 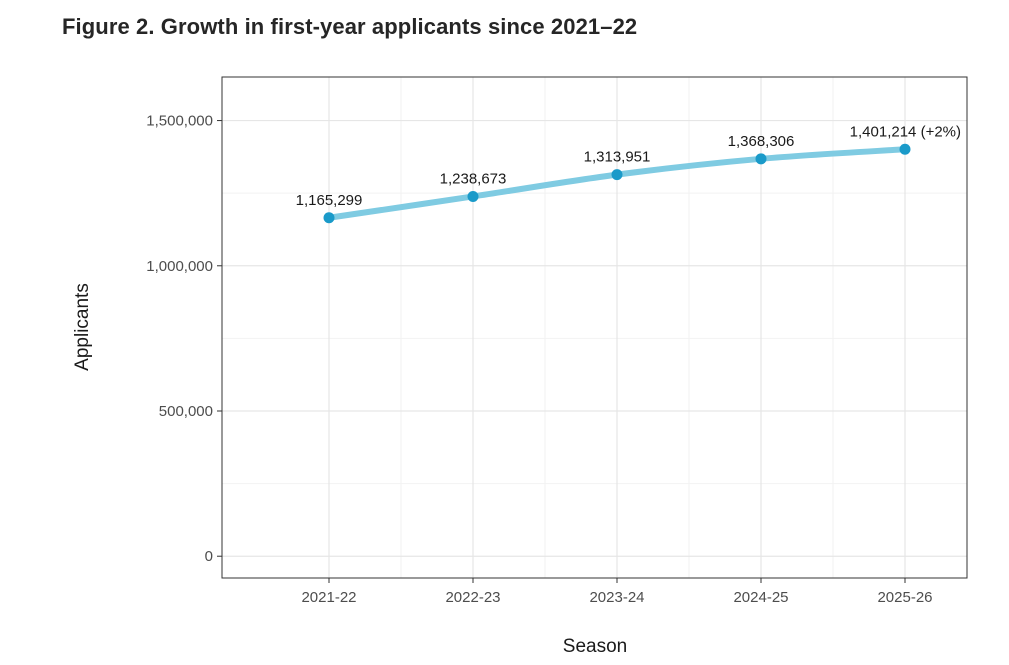 What do you see at coordinates (329, 200) in the screenshot?
I see `data-label: 1,165,299` at bounding box center [329, 200].